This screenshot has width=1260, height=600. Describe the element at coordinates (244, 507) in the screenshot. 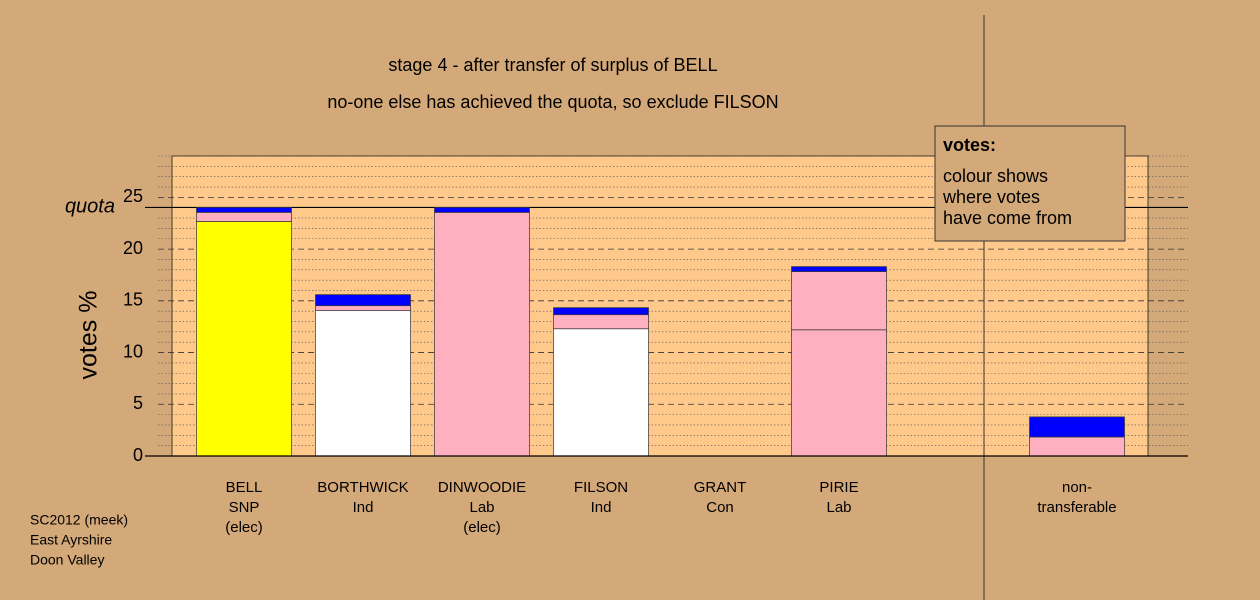

I see `x-tick-label: SNP` at that location.